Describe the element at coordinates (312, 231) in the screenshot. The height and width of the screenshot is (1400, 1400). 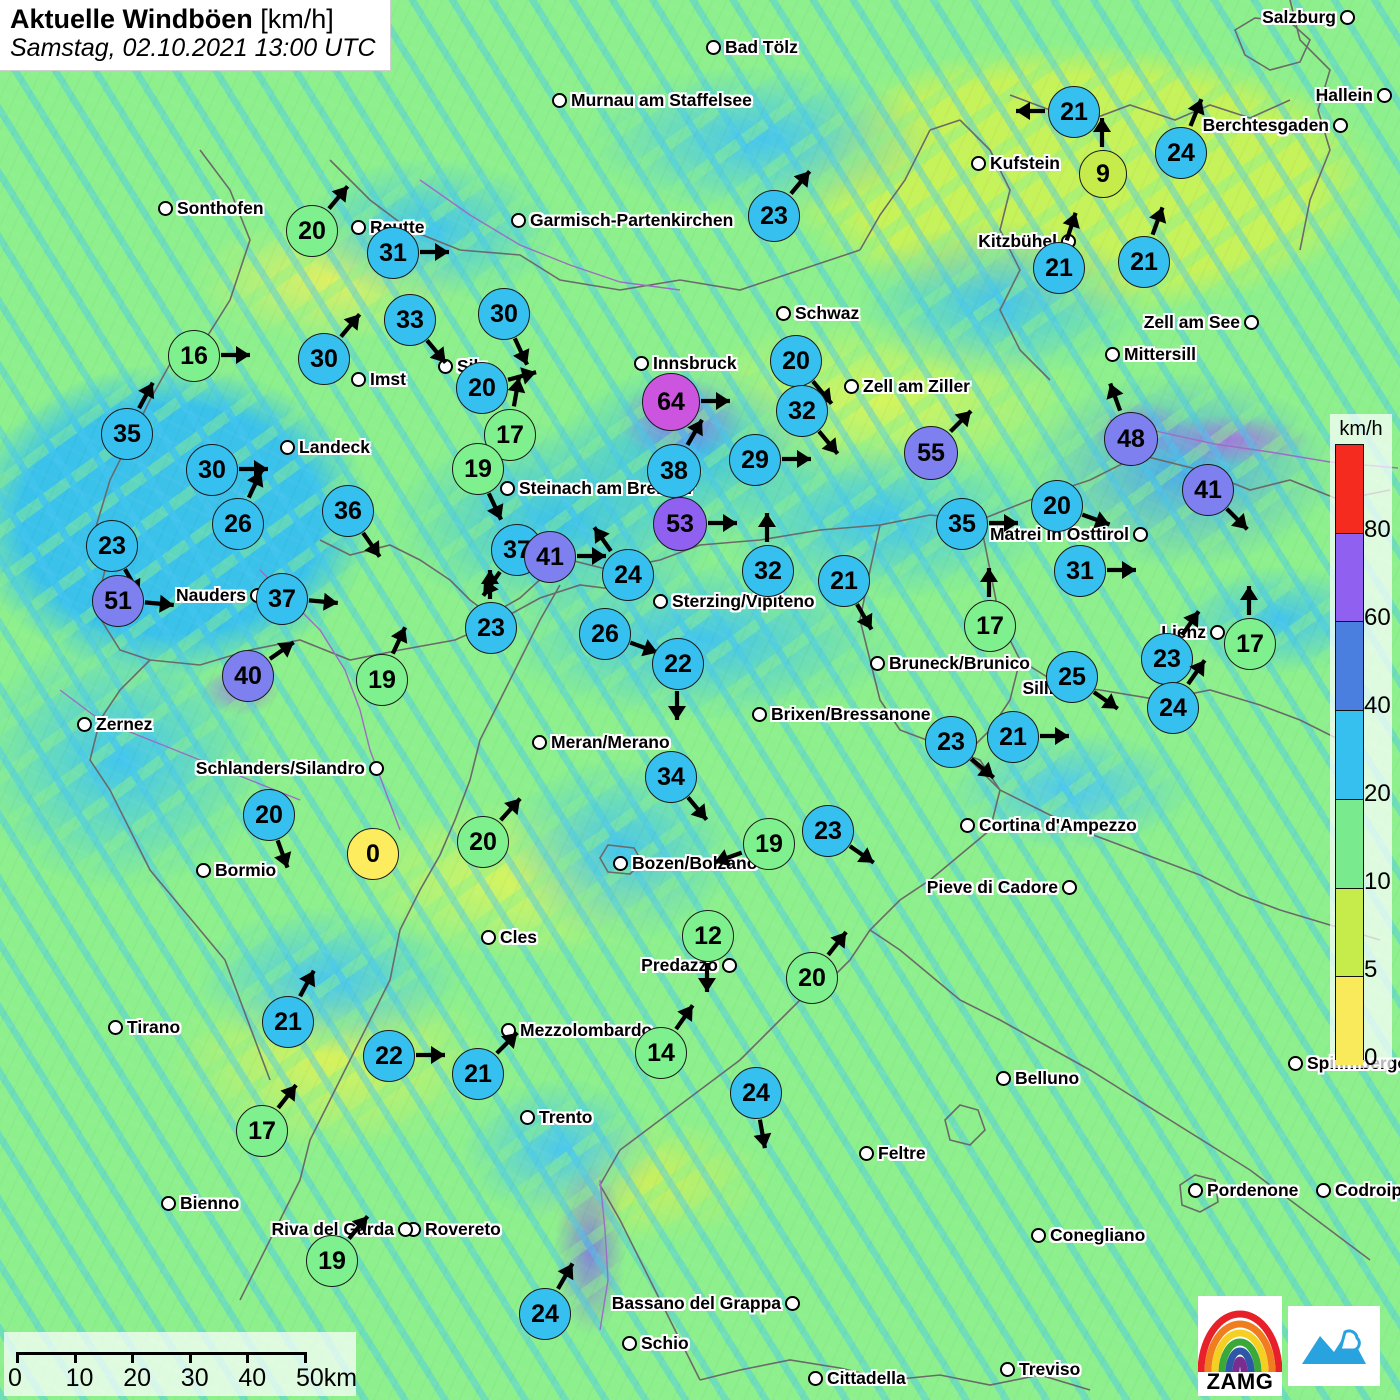
I see `wind-gust-value: 20` at that location.